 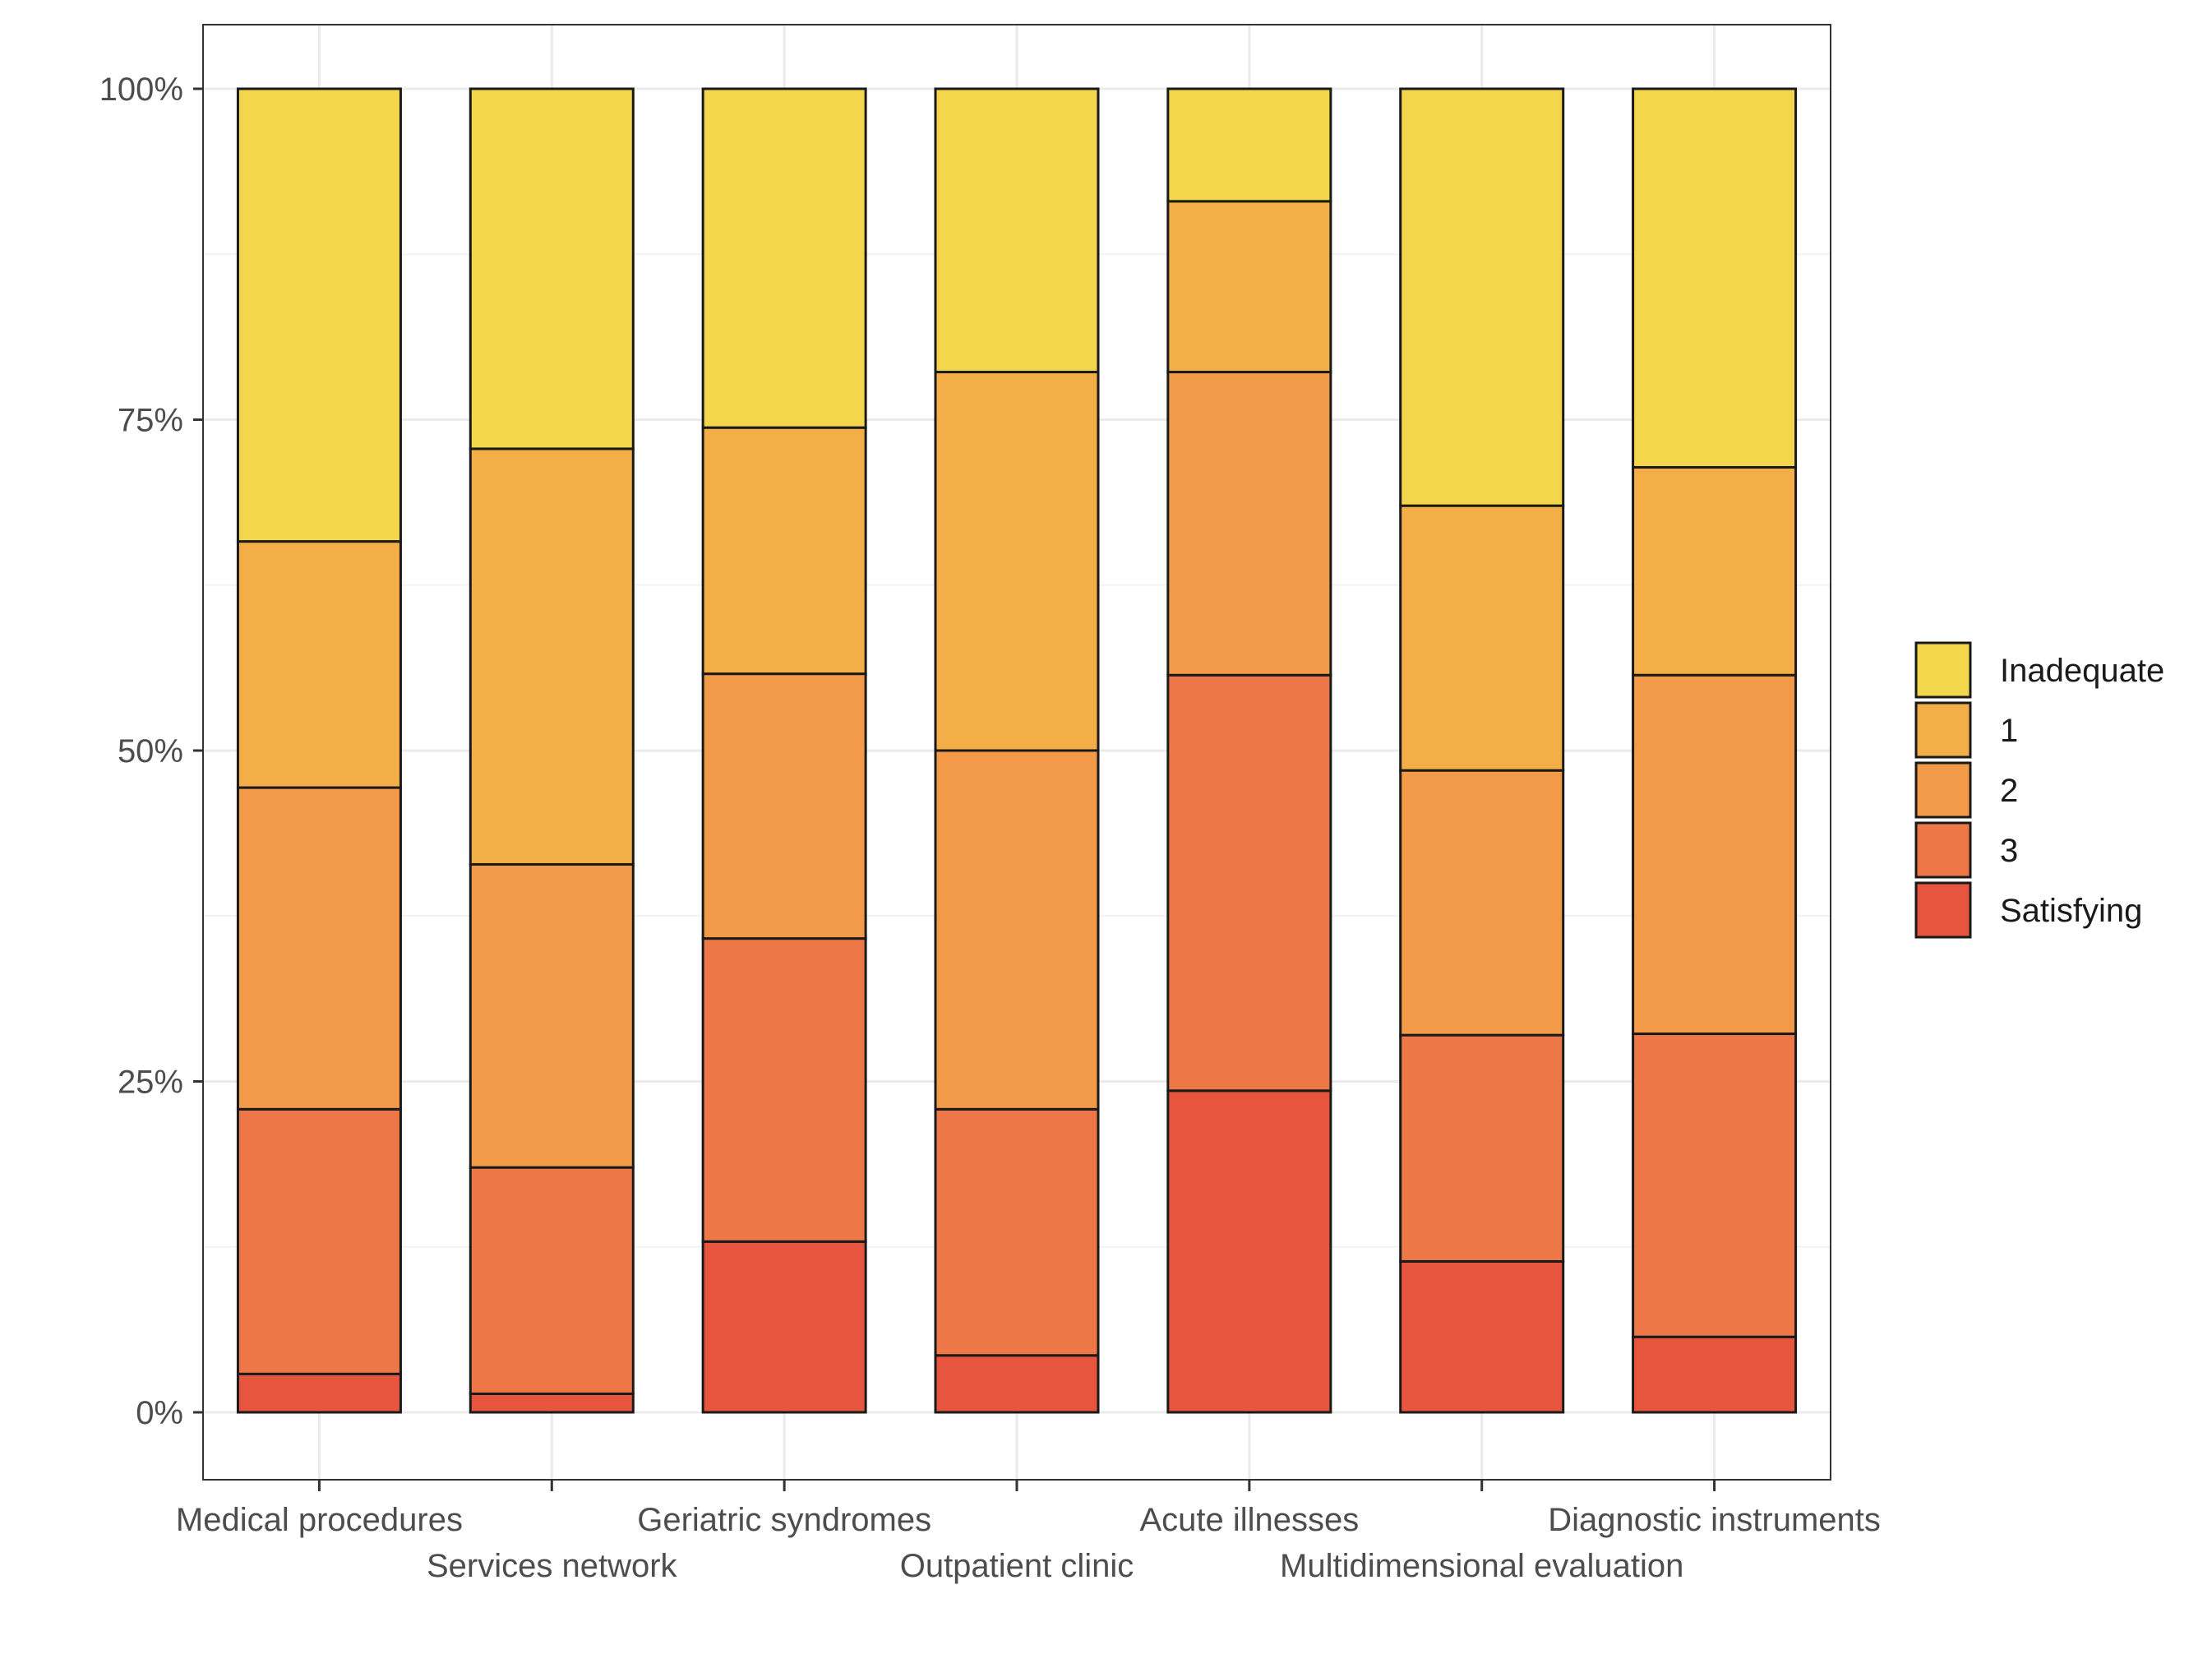 I want to click on y-tick-label: 75%, so click(x=150, y=421).